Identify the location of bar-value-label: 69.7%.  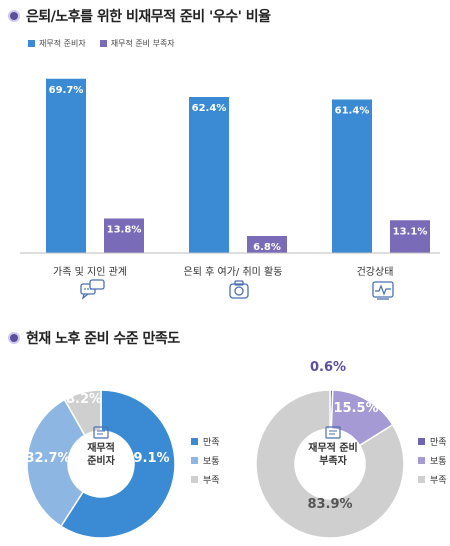
(66, 90).